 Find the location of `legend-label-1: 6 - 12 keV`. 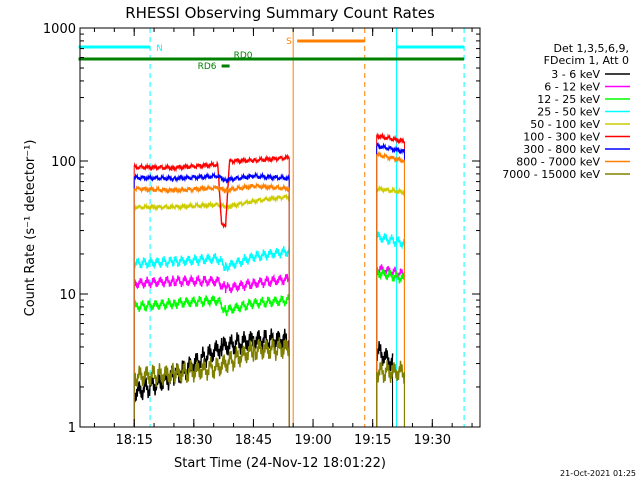

legend-label-1: 6 - 12 keV is located at coordinates (572, 87).